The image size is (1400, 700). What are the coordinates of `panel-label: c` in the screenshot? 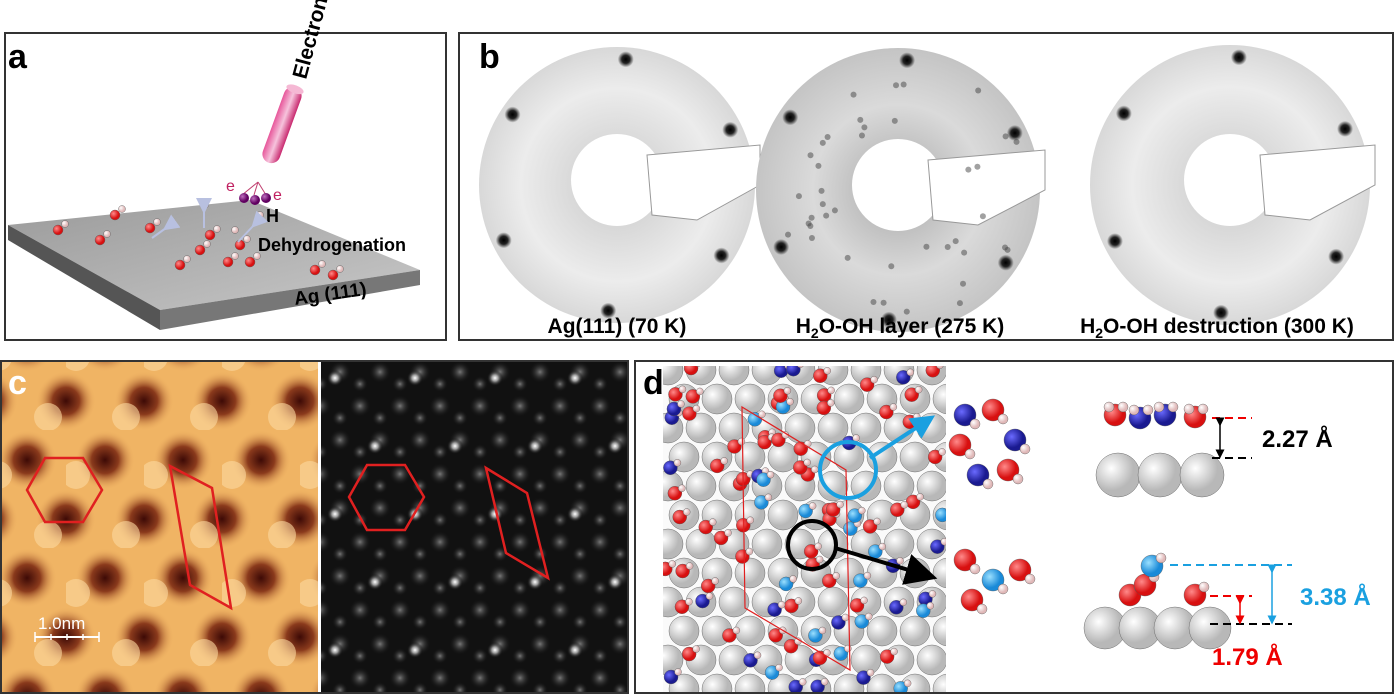 It's located at (17, 383).